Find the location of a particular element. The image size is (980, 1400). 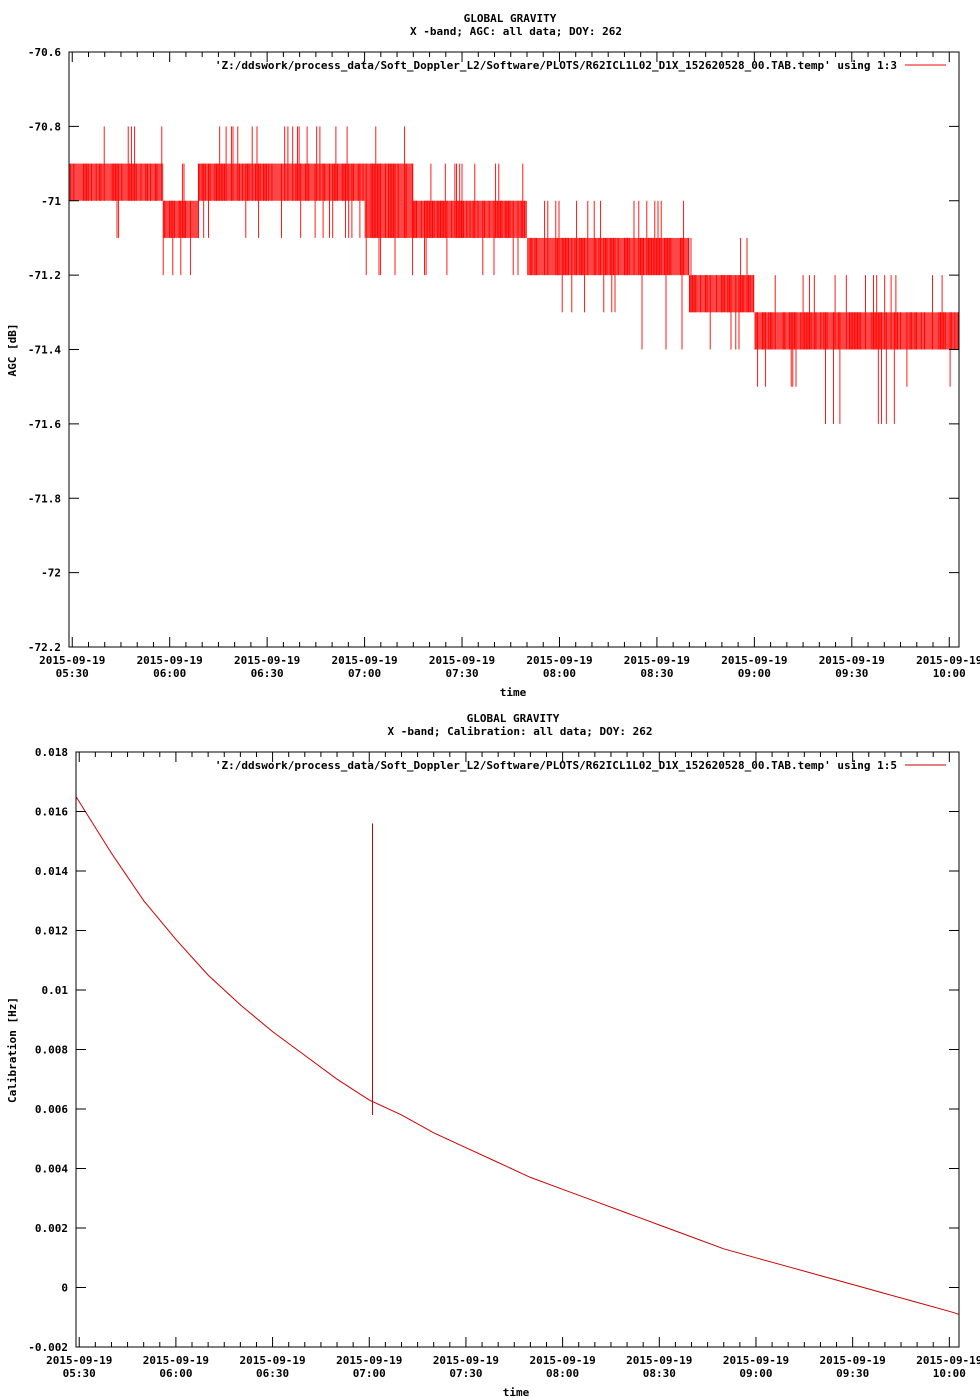

y-axis-label: Calibration [Hz] is located at coordinates (12, 1050).